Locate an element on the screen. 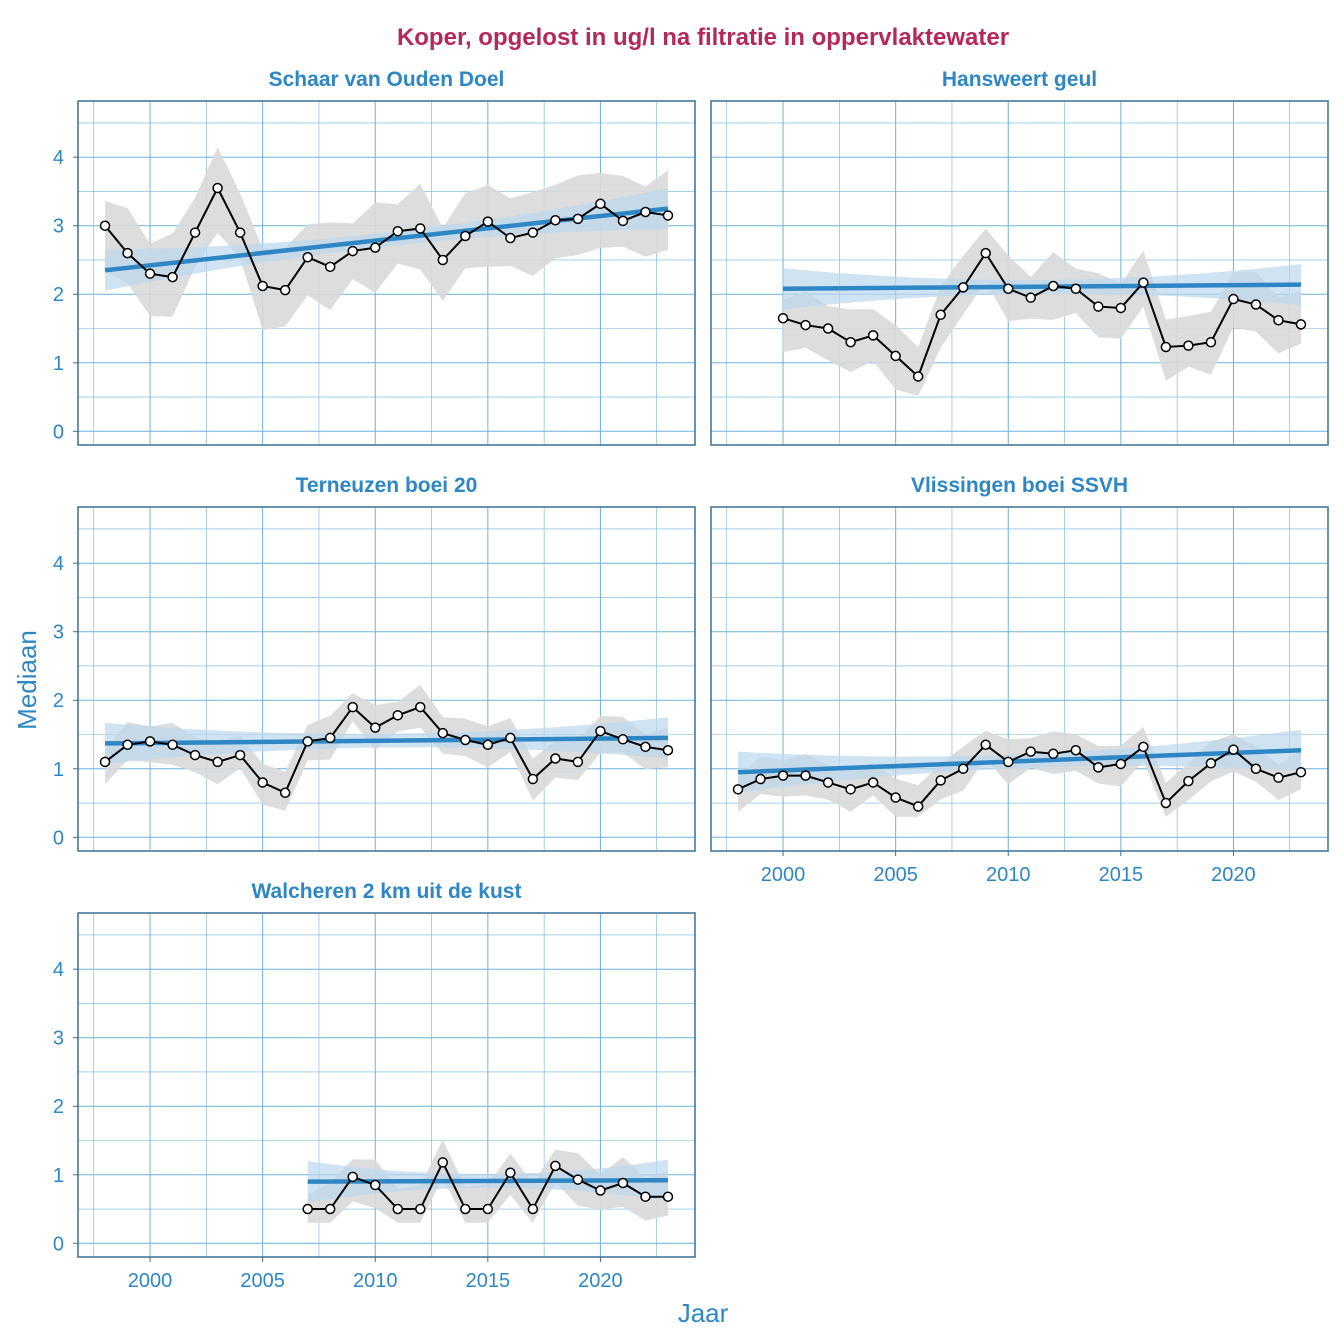  y-tick-label: 3 is located at coordinates (58, 633).